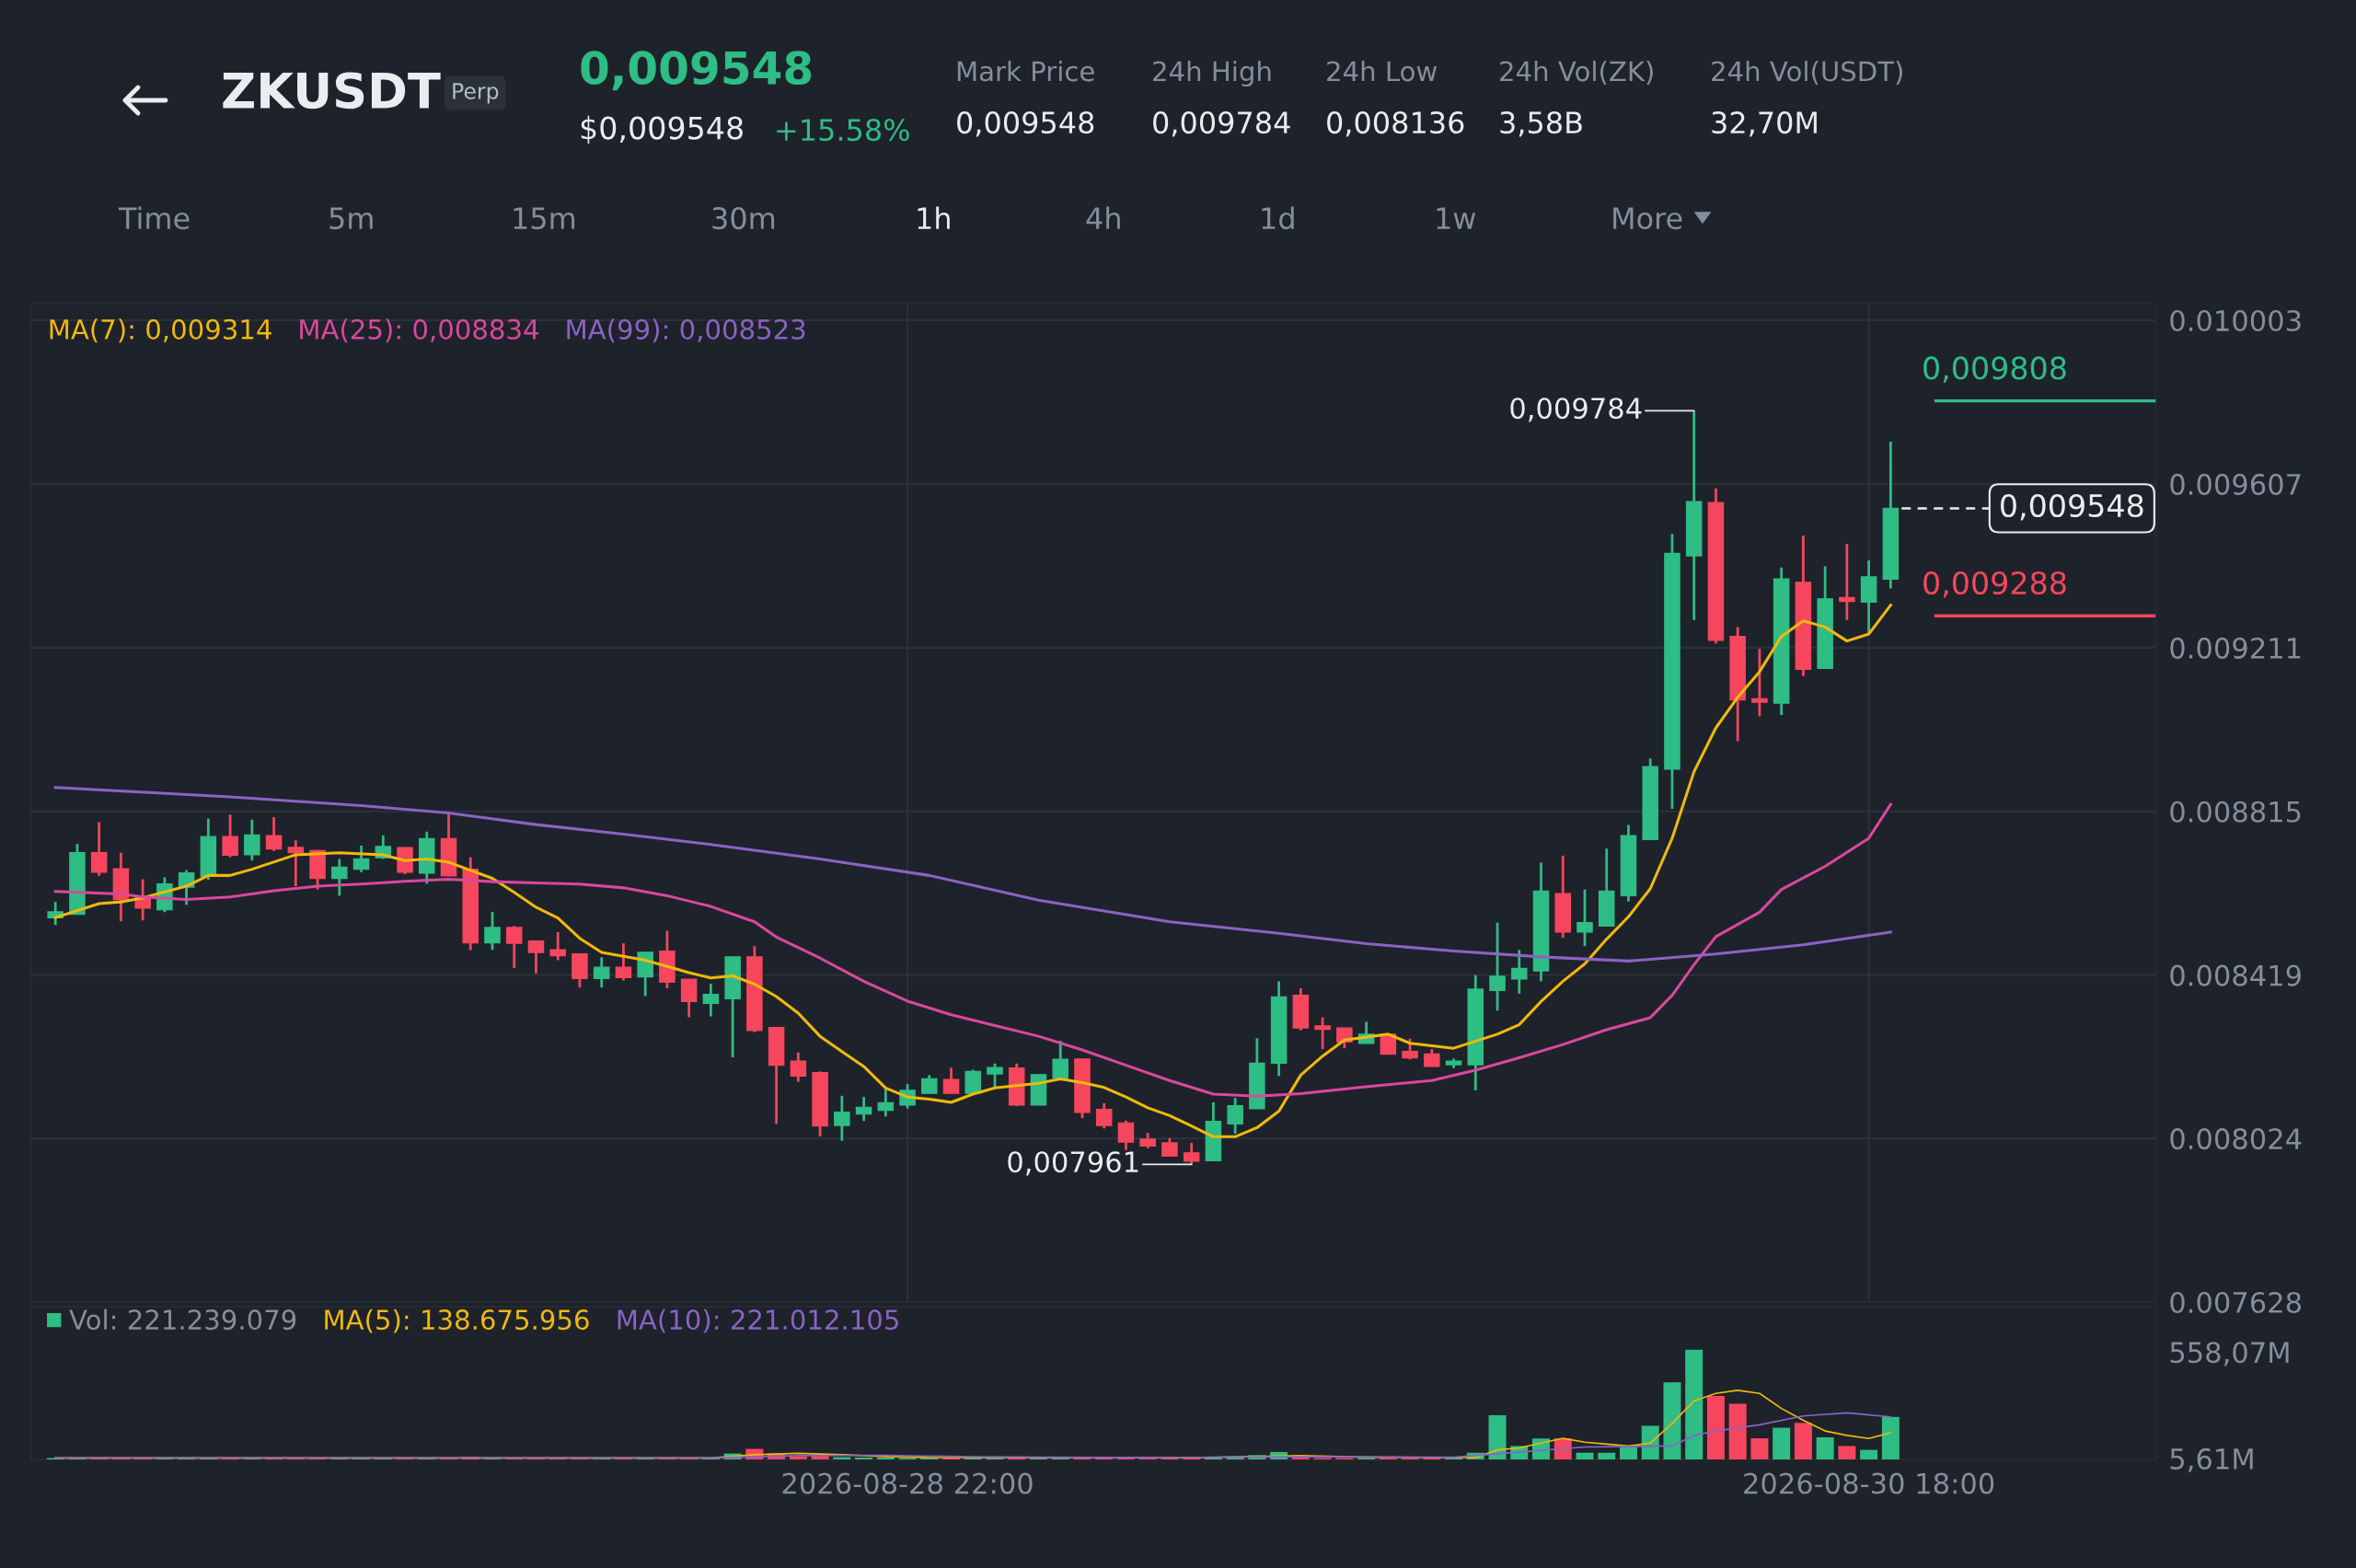  Describe the element at coordinates (182, 1320) in the screenshot. I see `legend-label: Vol: 221.239.079` at that location.